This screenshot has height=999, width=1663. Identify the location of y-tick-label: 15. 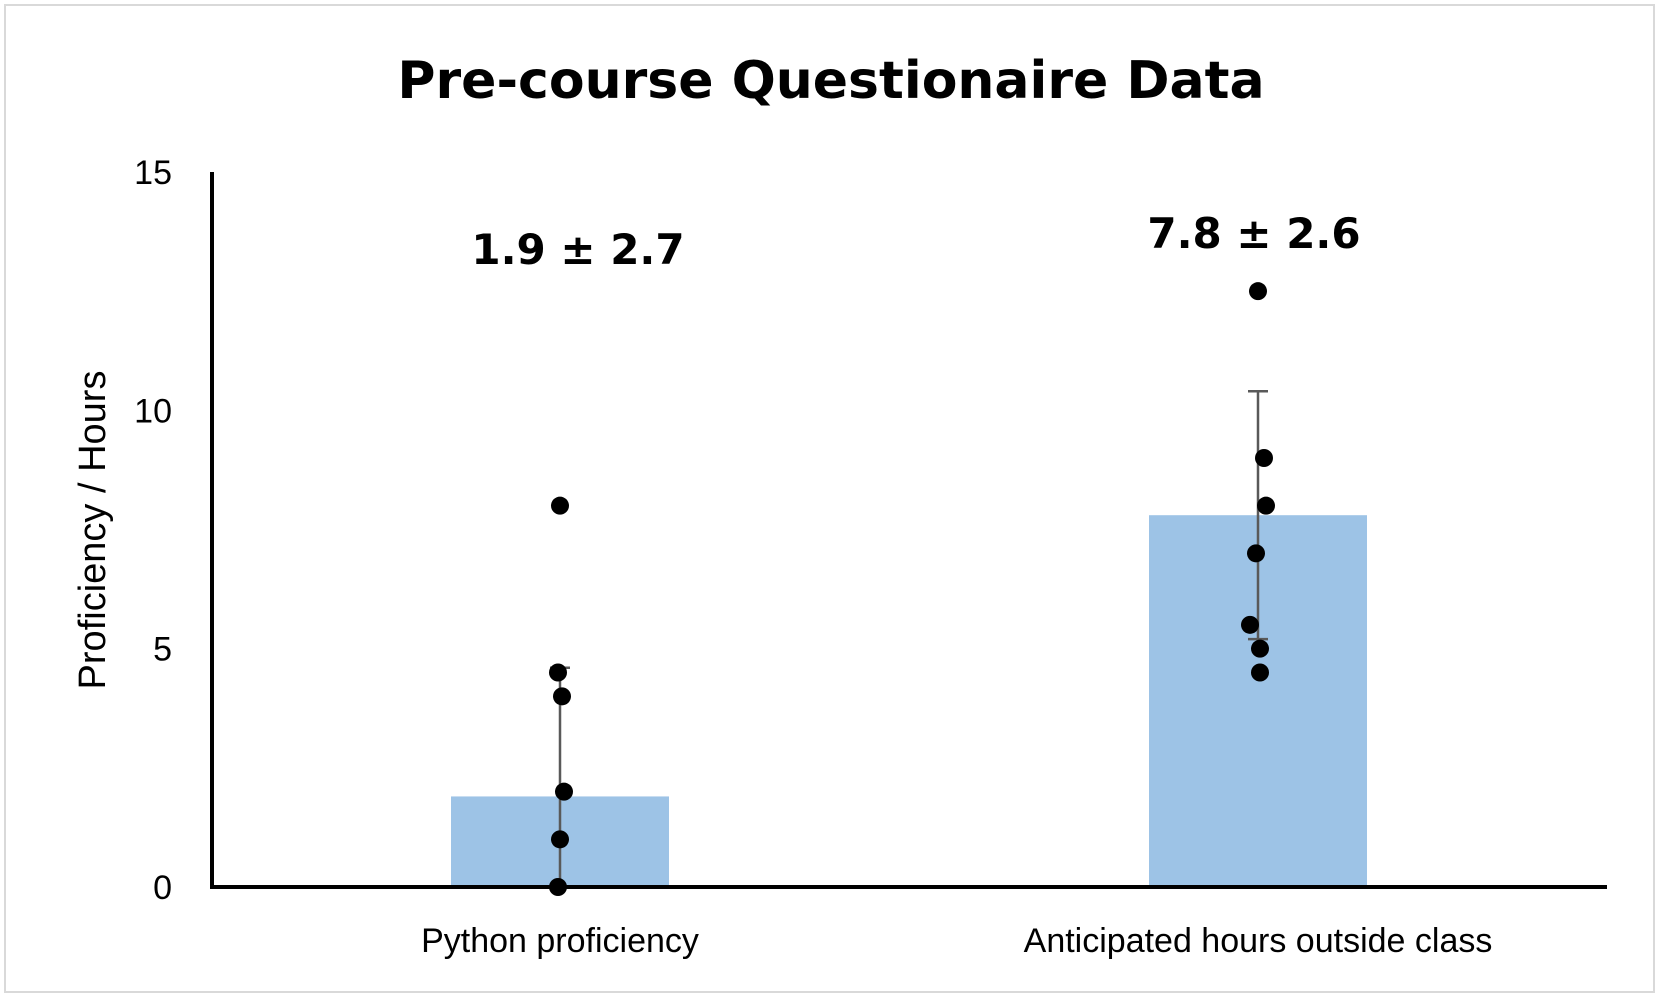
(153, 173).